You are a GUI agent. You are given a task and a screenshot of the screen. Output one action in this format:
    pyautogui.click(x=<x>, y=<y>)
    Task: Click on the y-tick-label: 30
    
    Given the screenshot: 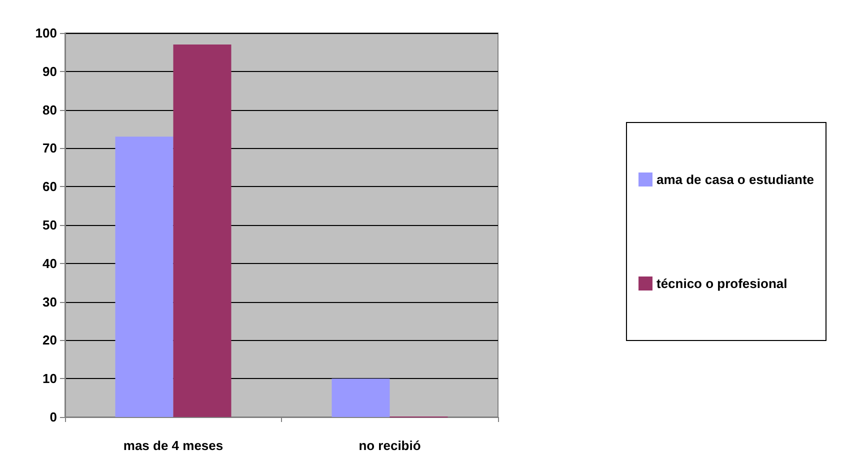 What is the action you would take?
    pyautogui.click(x=49, y=302)
    